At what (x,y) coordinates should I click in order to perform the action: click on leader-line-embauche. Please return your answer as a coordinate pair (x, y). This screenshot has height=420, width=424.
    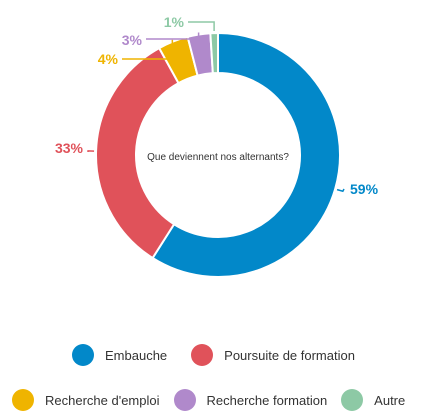
    Looking at the image, I should click on (340, 190).